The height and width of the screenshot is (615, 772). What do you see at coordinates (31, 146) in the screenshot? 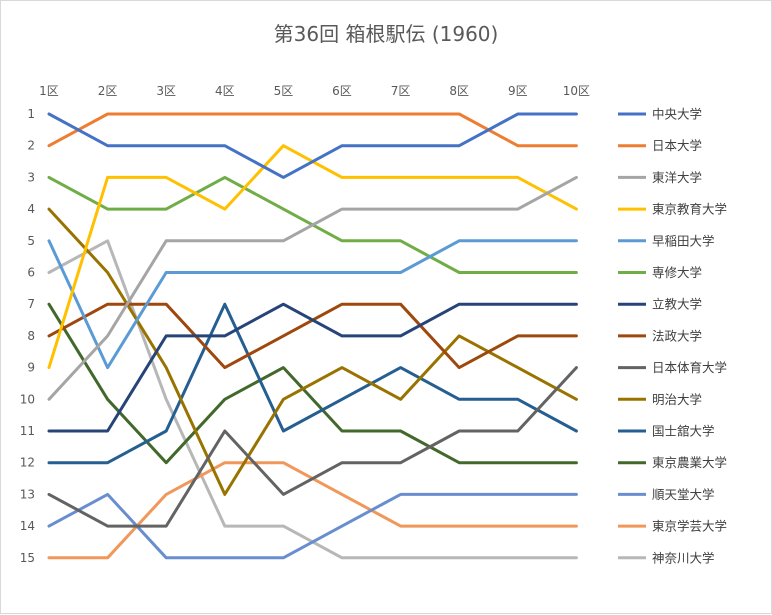
I see `y-tick-label: 2` at bounding box center [31, 146].